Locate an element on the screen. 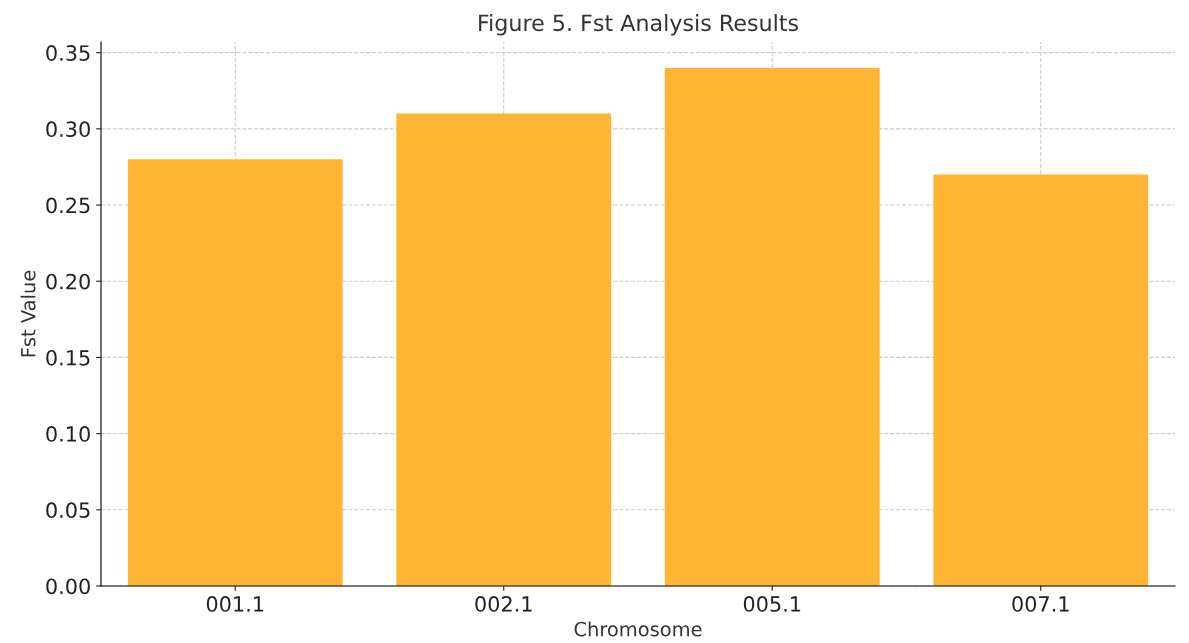 The width and height of the screenshot is (1189, 643). x-tick-label: 007.1 is located at coordinates (1040, 604).